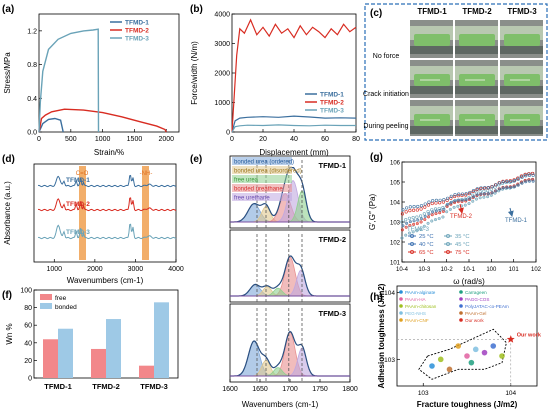  What do you see at coordinates (137, 31) in the screenshot?
I see `a-legend-label-1: TFMD-2` at bounding box center [137, 31].